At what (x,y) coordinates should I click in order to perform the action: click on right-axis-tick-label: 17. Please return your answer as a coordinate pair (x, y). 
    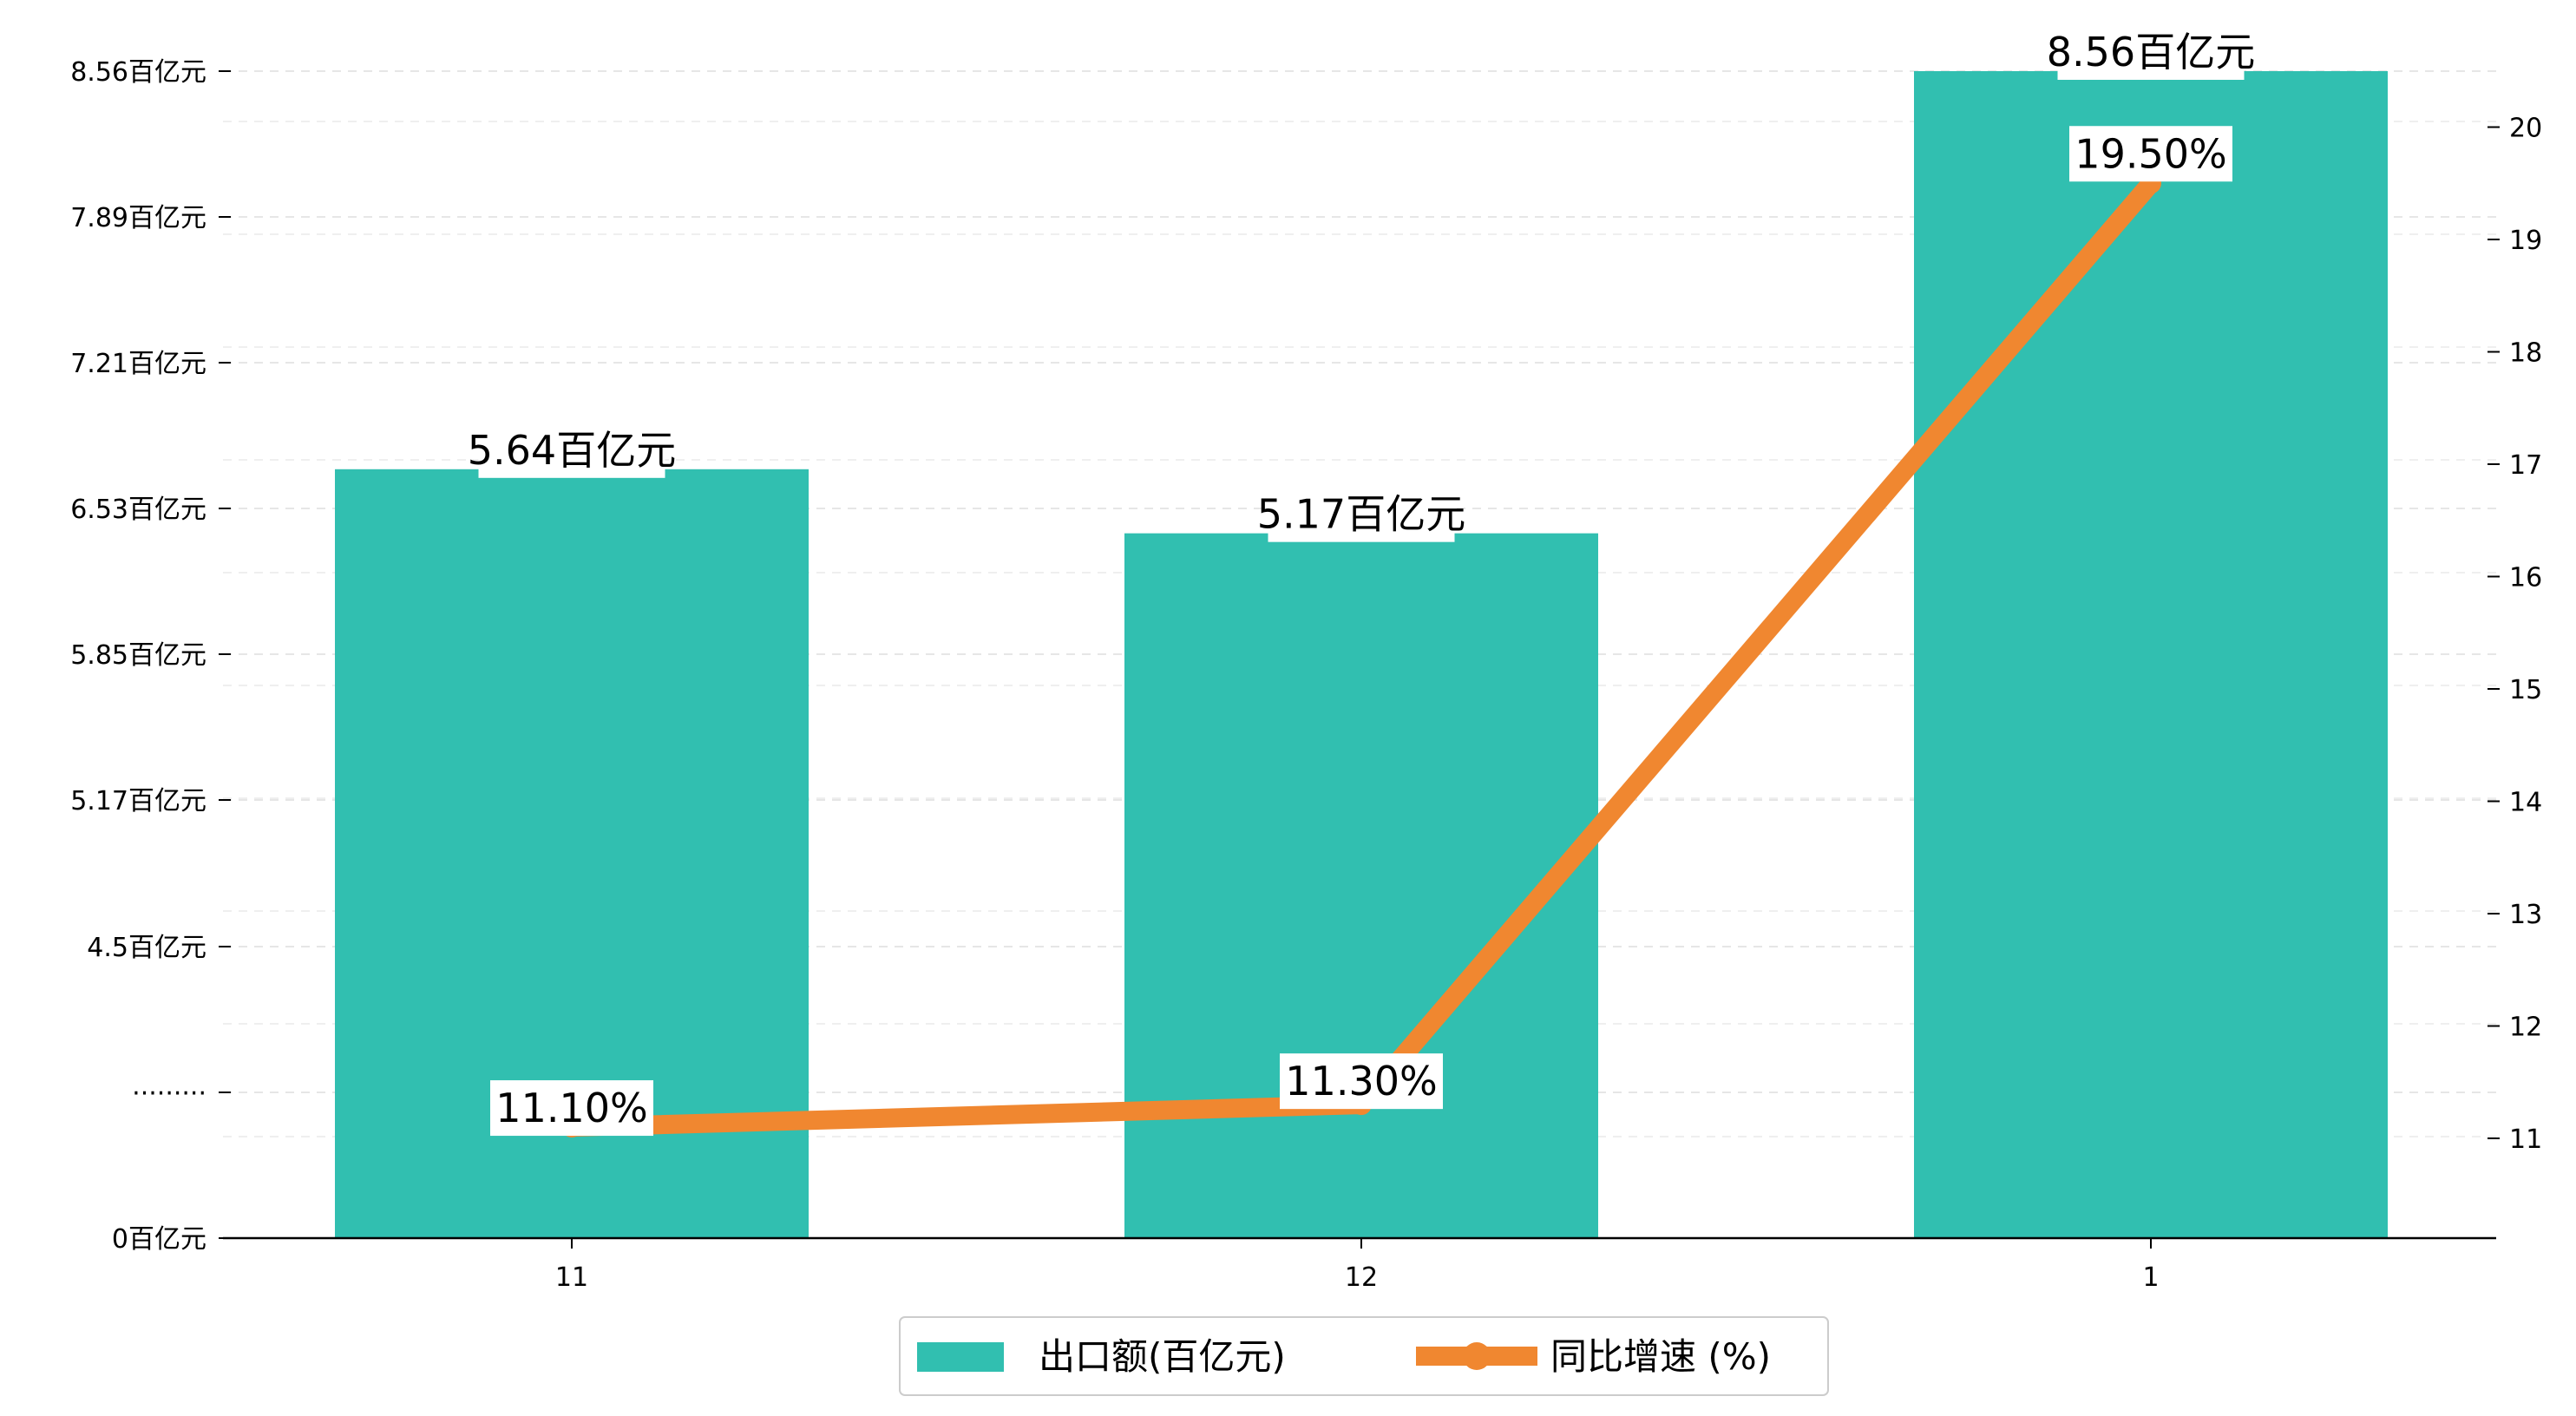
    Looking at the image, I should click on (2525, 465).